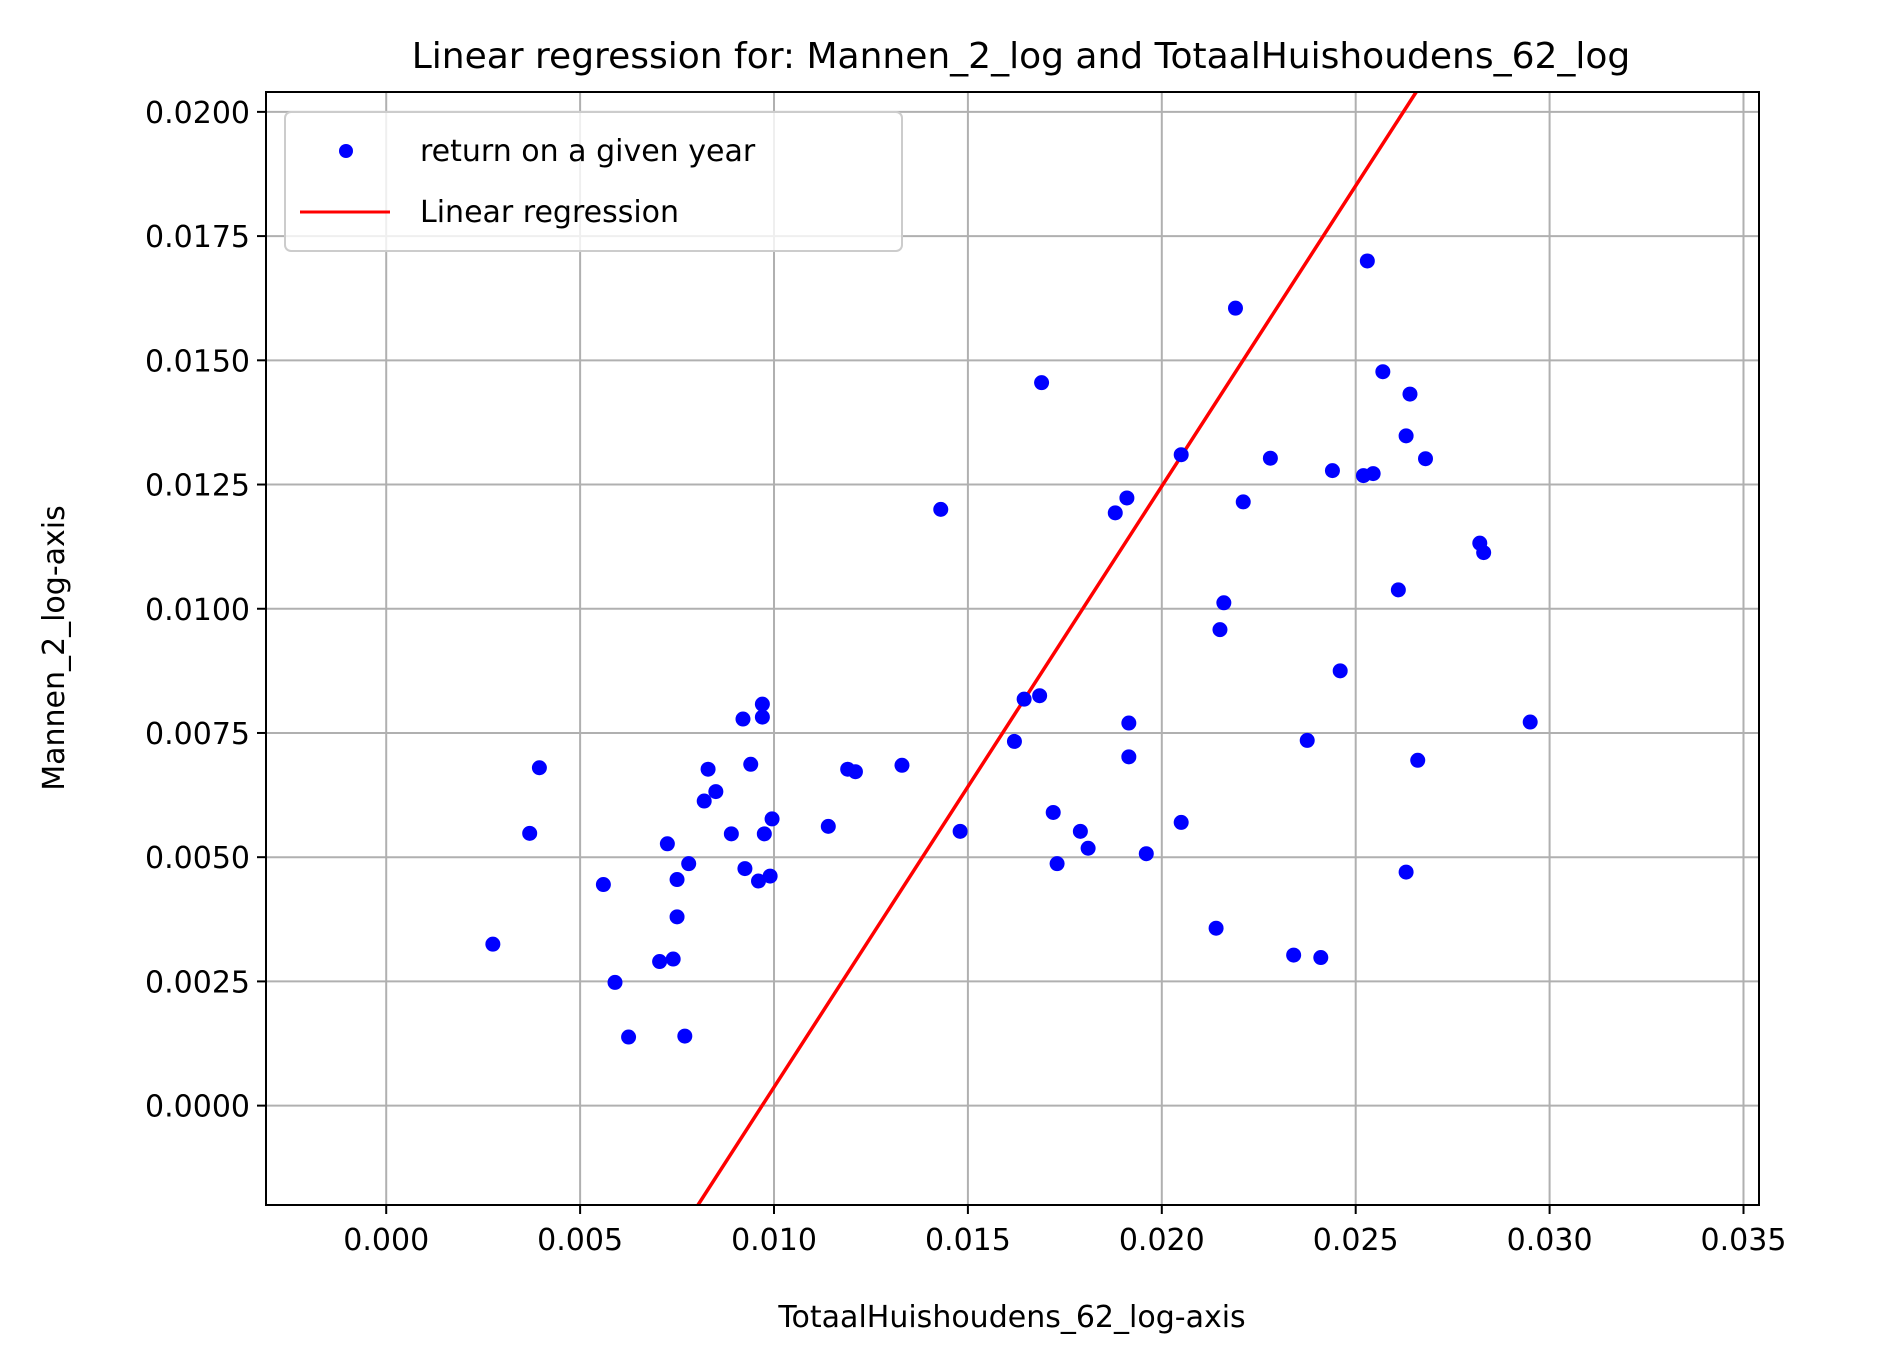  Describe the element at coordinates (54, 648) in the screenshot. I see `y-axis-label: Mannen_2_log-axis` at that location.